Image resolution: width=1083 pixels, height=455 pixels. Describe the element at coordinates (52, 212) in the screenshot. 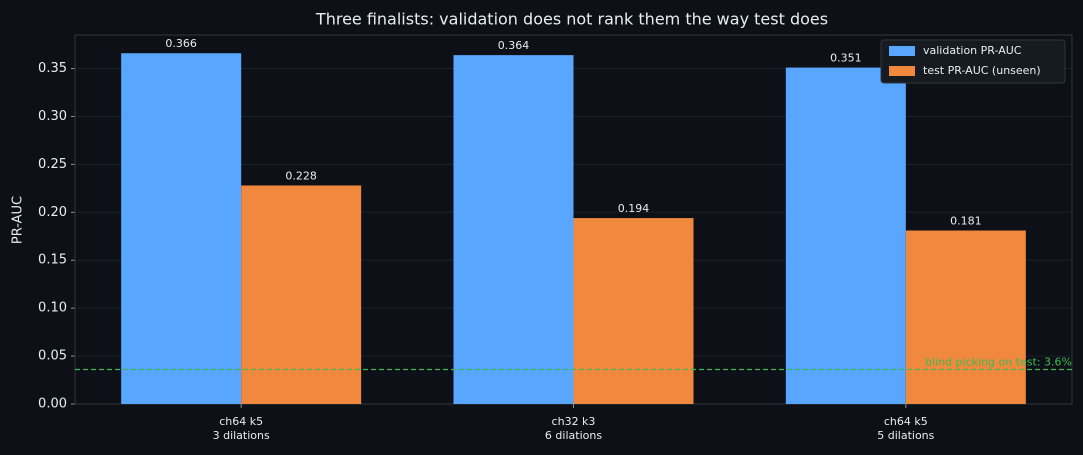

I see `y-tick-label: 0.20` at that location.